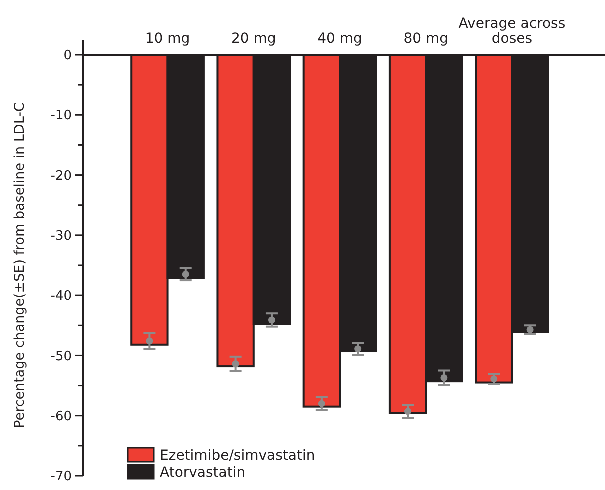 The image size is (605, 490). I want to click on legend-label: Ezetimibe/simvastatin, so click(238, 456).